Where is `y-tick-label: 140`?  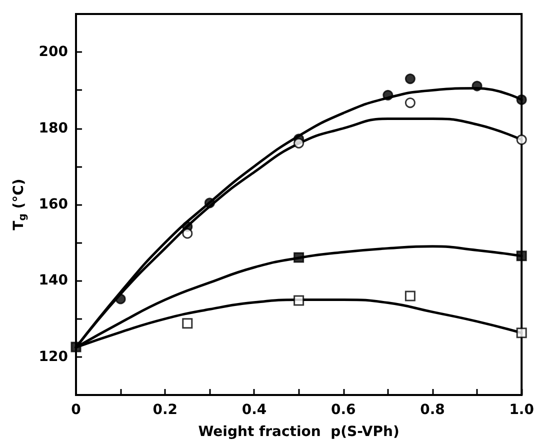 y-tick-label: 140 is located at coordinates (53, 280).